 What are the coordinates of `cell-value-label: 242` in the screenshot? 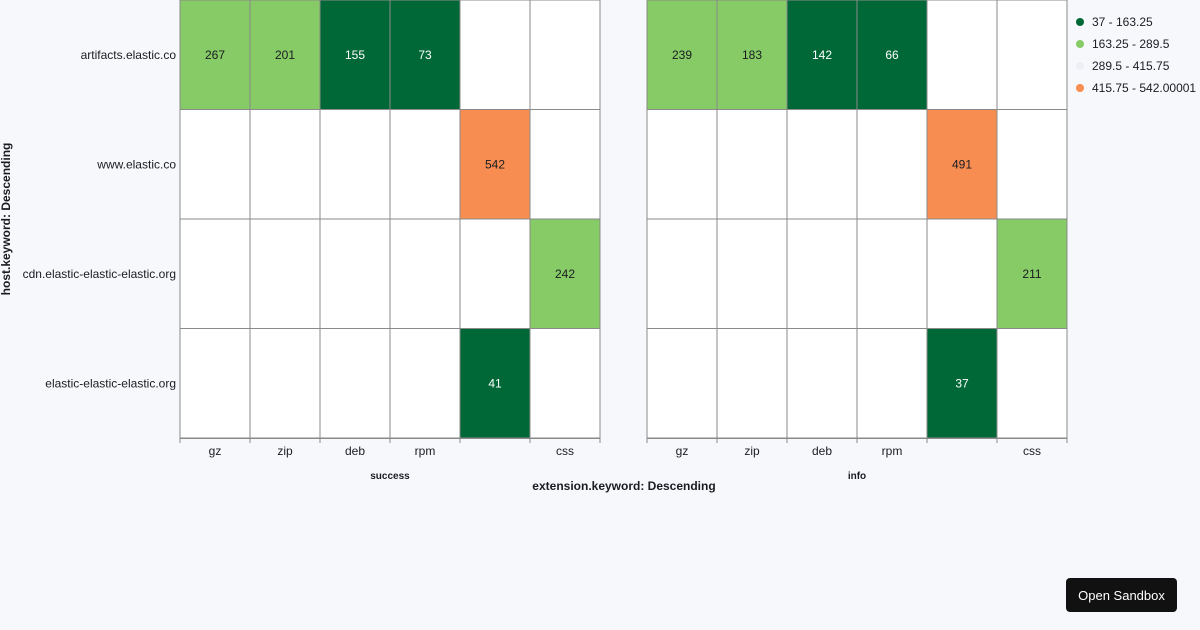 It's located at (565, 274).